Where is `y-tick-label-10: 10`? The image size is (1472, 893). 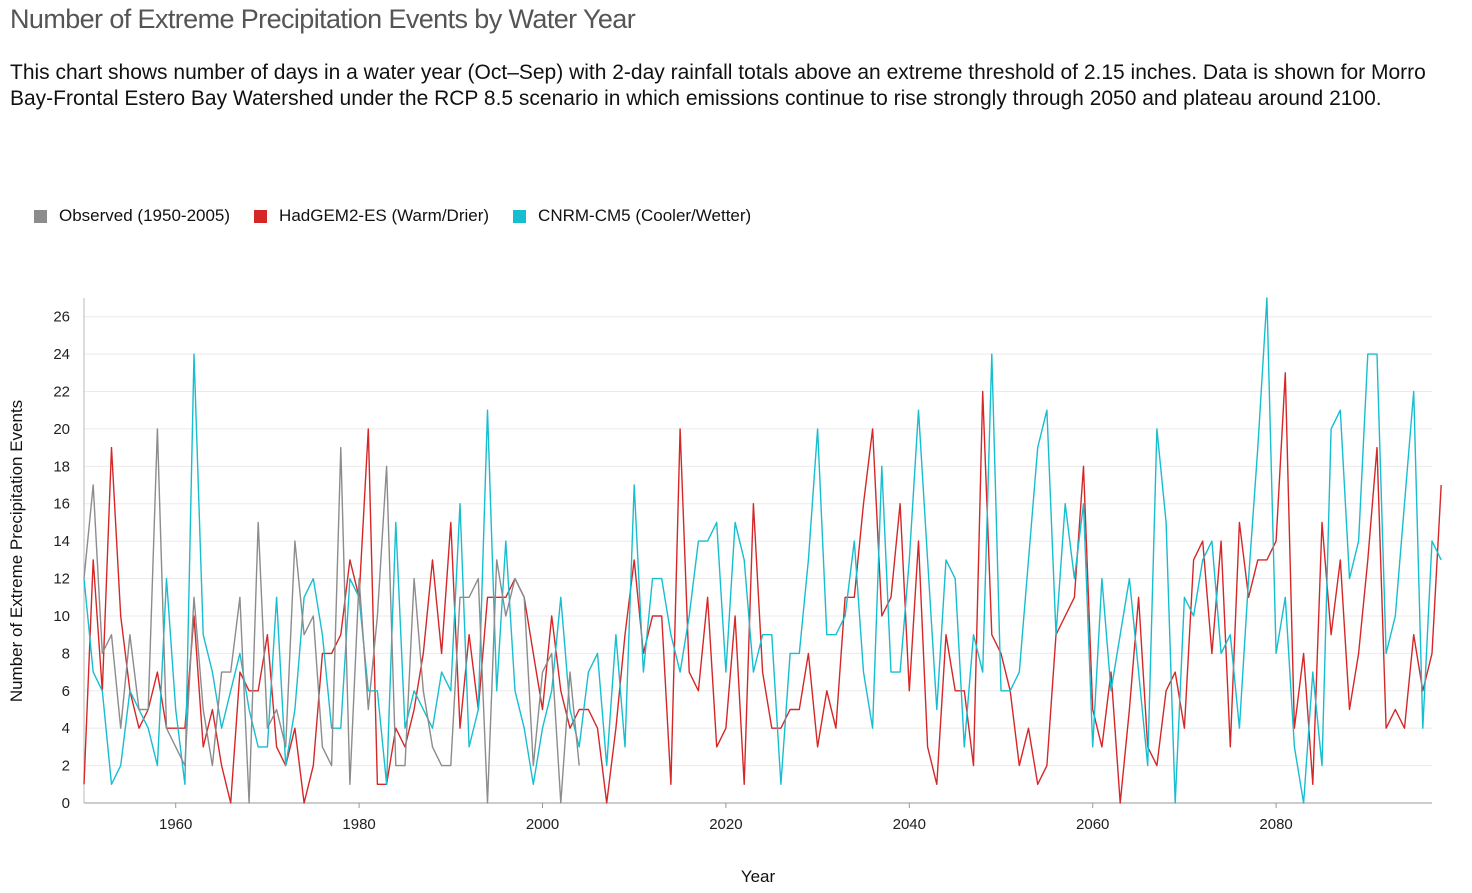 y-tick-label-10: 10 is located at coordinates (61, 616).